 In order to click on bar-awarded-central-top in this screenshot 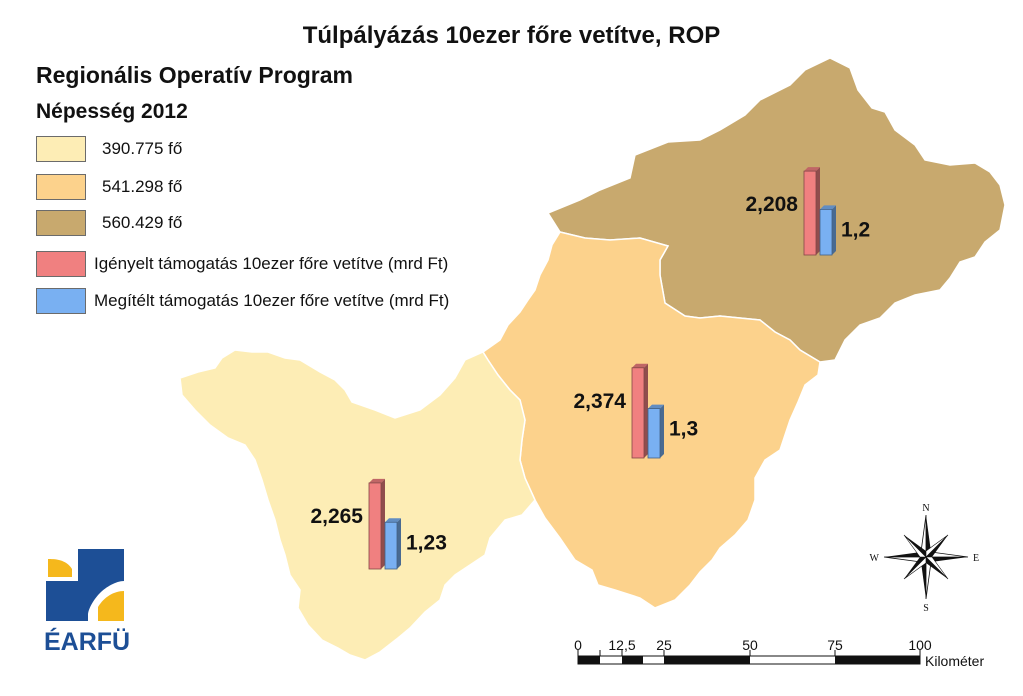, I will do `click(656, 406)`.